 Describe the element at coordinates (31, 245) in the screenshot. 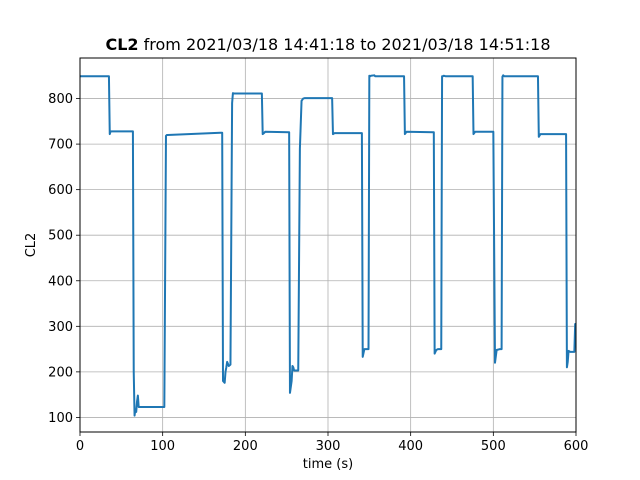

I see `y-axis-label: CL2` at that location.